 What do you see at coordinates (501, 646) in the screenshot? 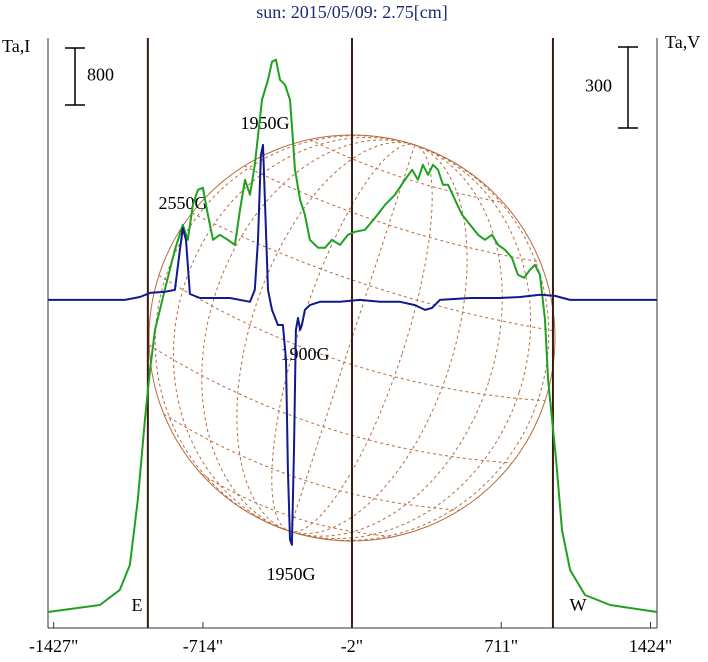
I see `x-tick-label: 711"` at bounding box center [501, 646].